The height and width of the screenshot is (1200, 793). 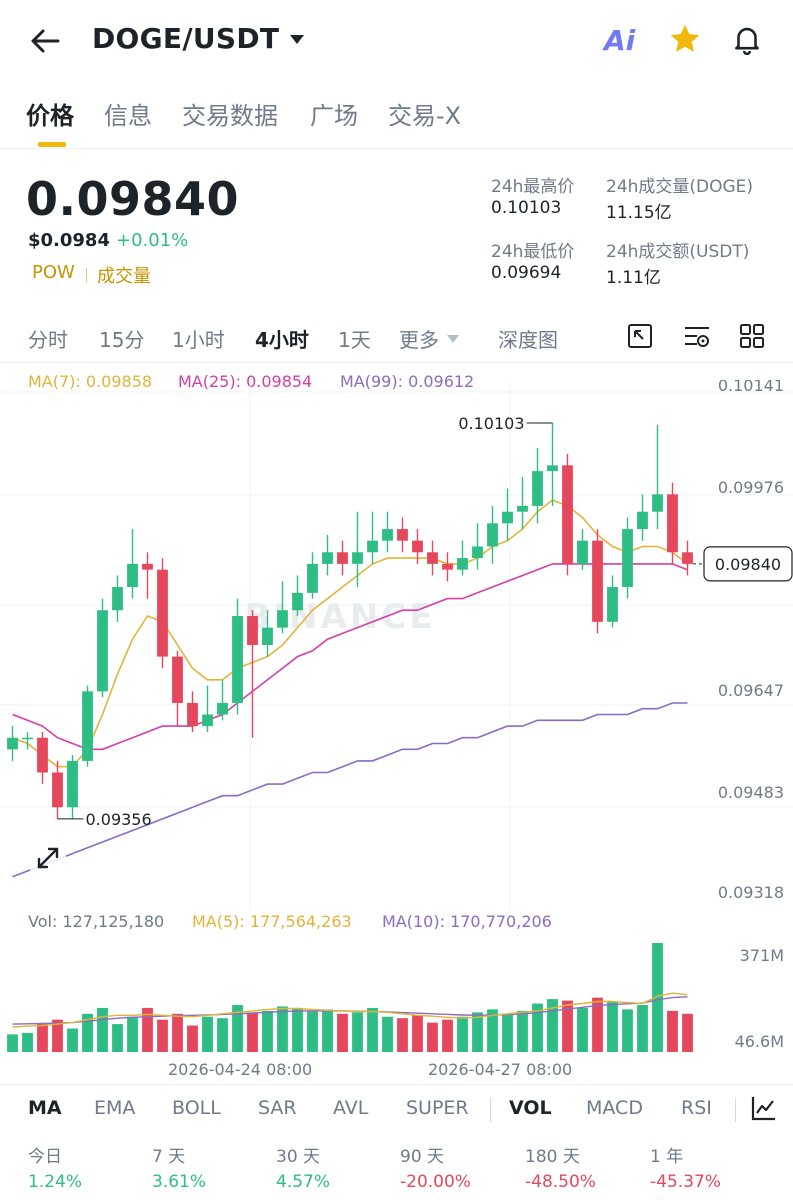 What do you see at coordinates (747, 41) in the screenshot?
I see `alert-button` at bounding box center [747, 41].